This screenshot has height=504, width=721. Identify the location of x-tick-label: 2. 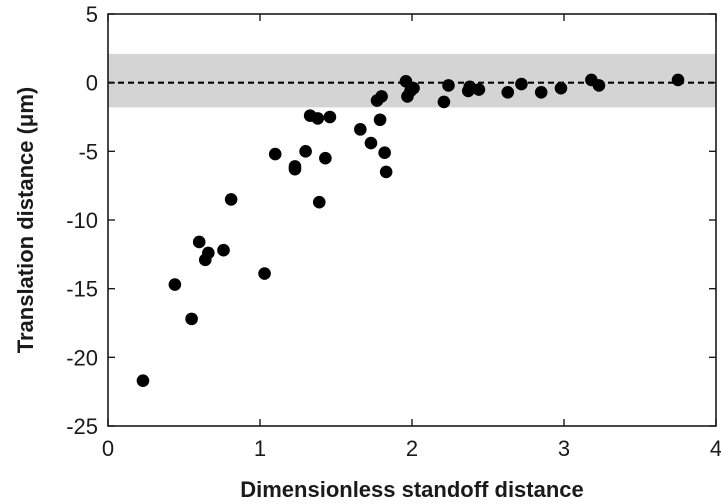
(412, 448).